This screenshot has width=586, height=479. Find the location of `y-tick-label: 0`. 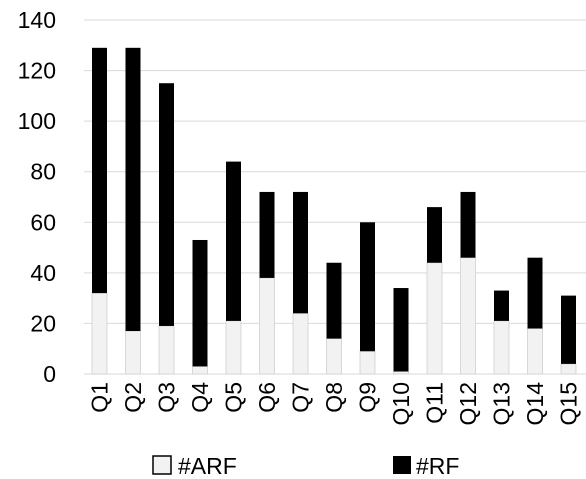

y-tick-label: 0 is located at coordinates (49, 374).